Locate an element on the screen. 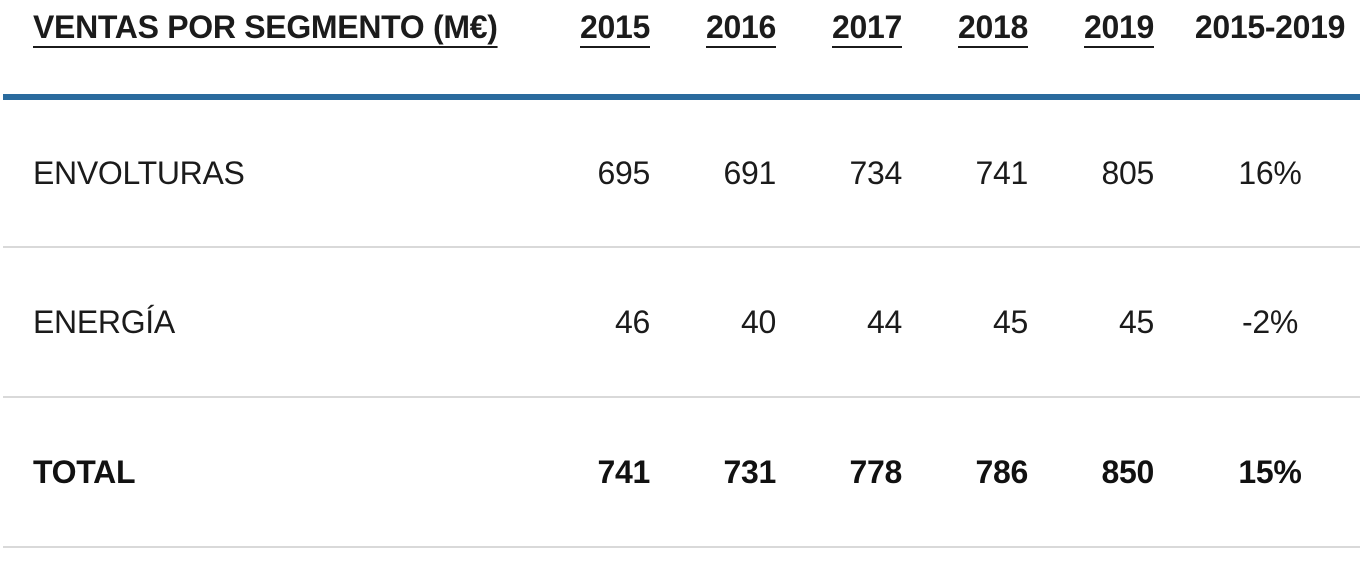  cell-energia-2015: 46 is located at coordinates (587, 322).